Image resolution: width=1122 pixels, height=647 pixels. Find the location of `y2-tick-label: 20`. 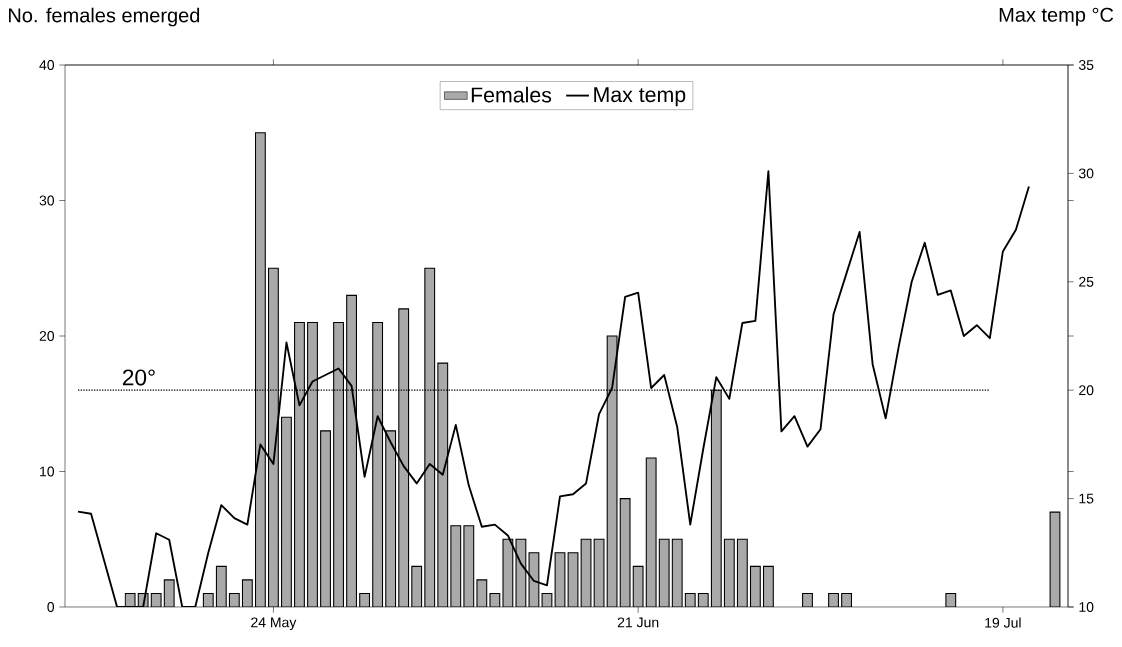

y2-tick-label: 20 is located at coordinates (1086, 390).